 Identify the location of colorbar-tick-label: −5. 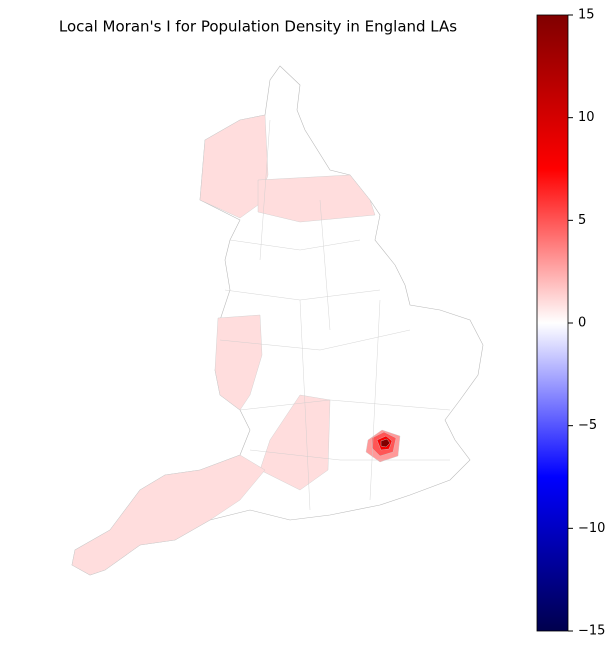
(587, 425).